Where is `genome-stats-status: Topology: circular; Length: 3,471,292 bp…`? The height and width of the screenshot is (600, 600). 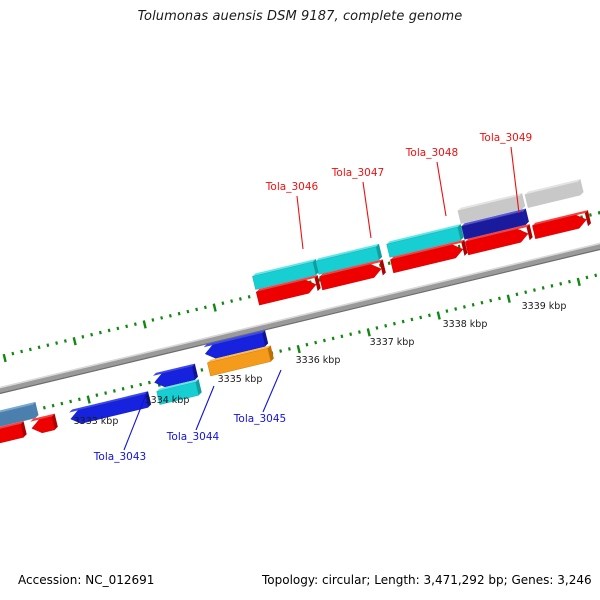 genome-stats-status: Topology: circular; Length: 3,471,292 bp… is located at coordinates (427, 580).